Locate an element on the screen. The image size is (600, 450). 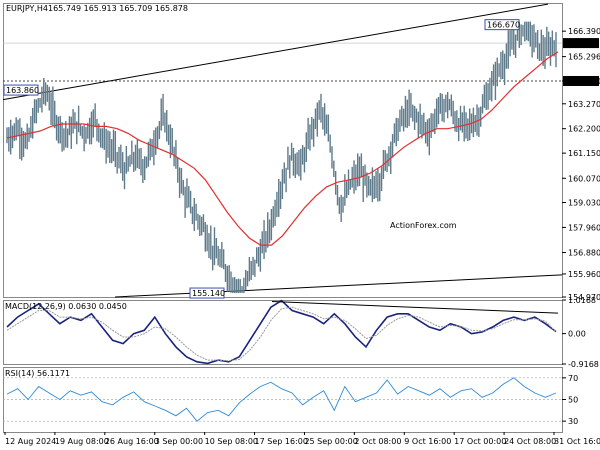
symbol-title: EURJPY,H4 is located at coordinates (27, 8).